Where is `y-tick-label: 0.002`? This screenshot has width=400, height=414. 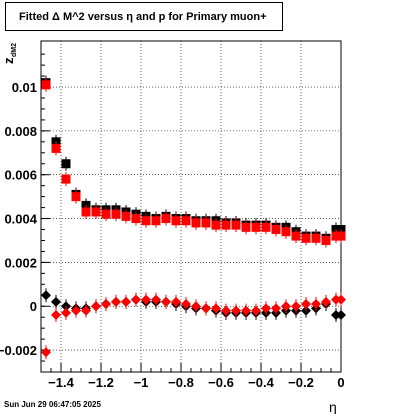 y-tick-label: 0.002 is located at coordinates (20, 262).